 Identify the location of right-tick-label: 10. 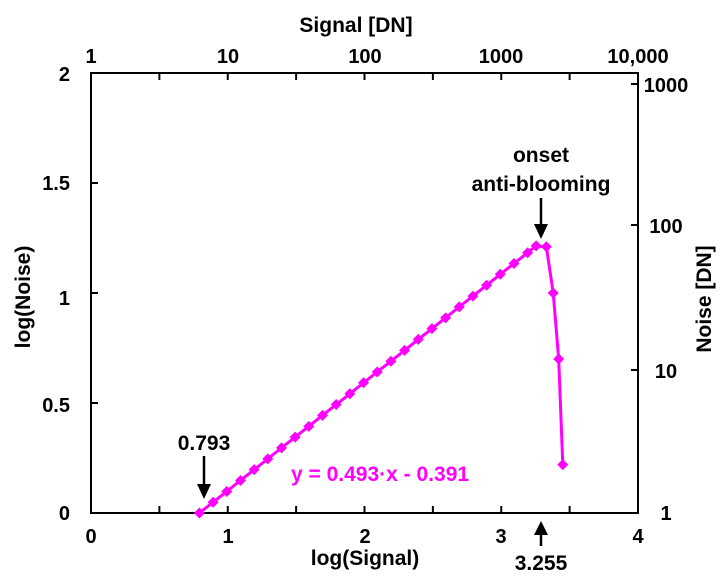
(666, 372).